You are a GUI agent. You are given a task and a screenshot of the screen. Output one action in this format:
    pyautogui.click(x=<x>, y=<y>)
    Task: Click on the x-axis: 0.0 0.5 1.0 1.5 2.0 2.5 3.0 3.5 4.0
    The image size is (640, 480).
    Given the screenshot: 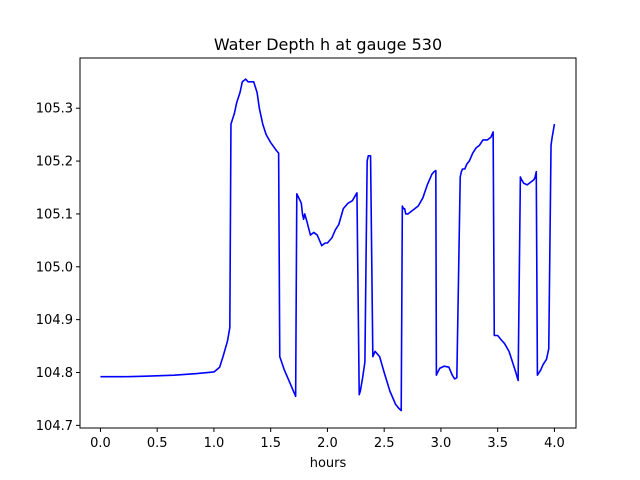 What is the action you would take?
    pyautogui.click(x=327, y=439)
    